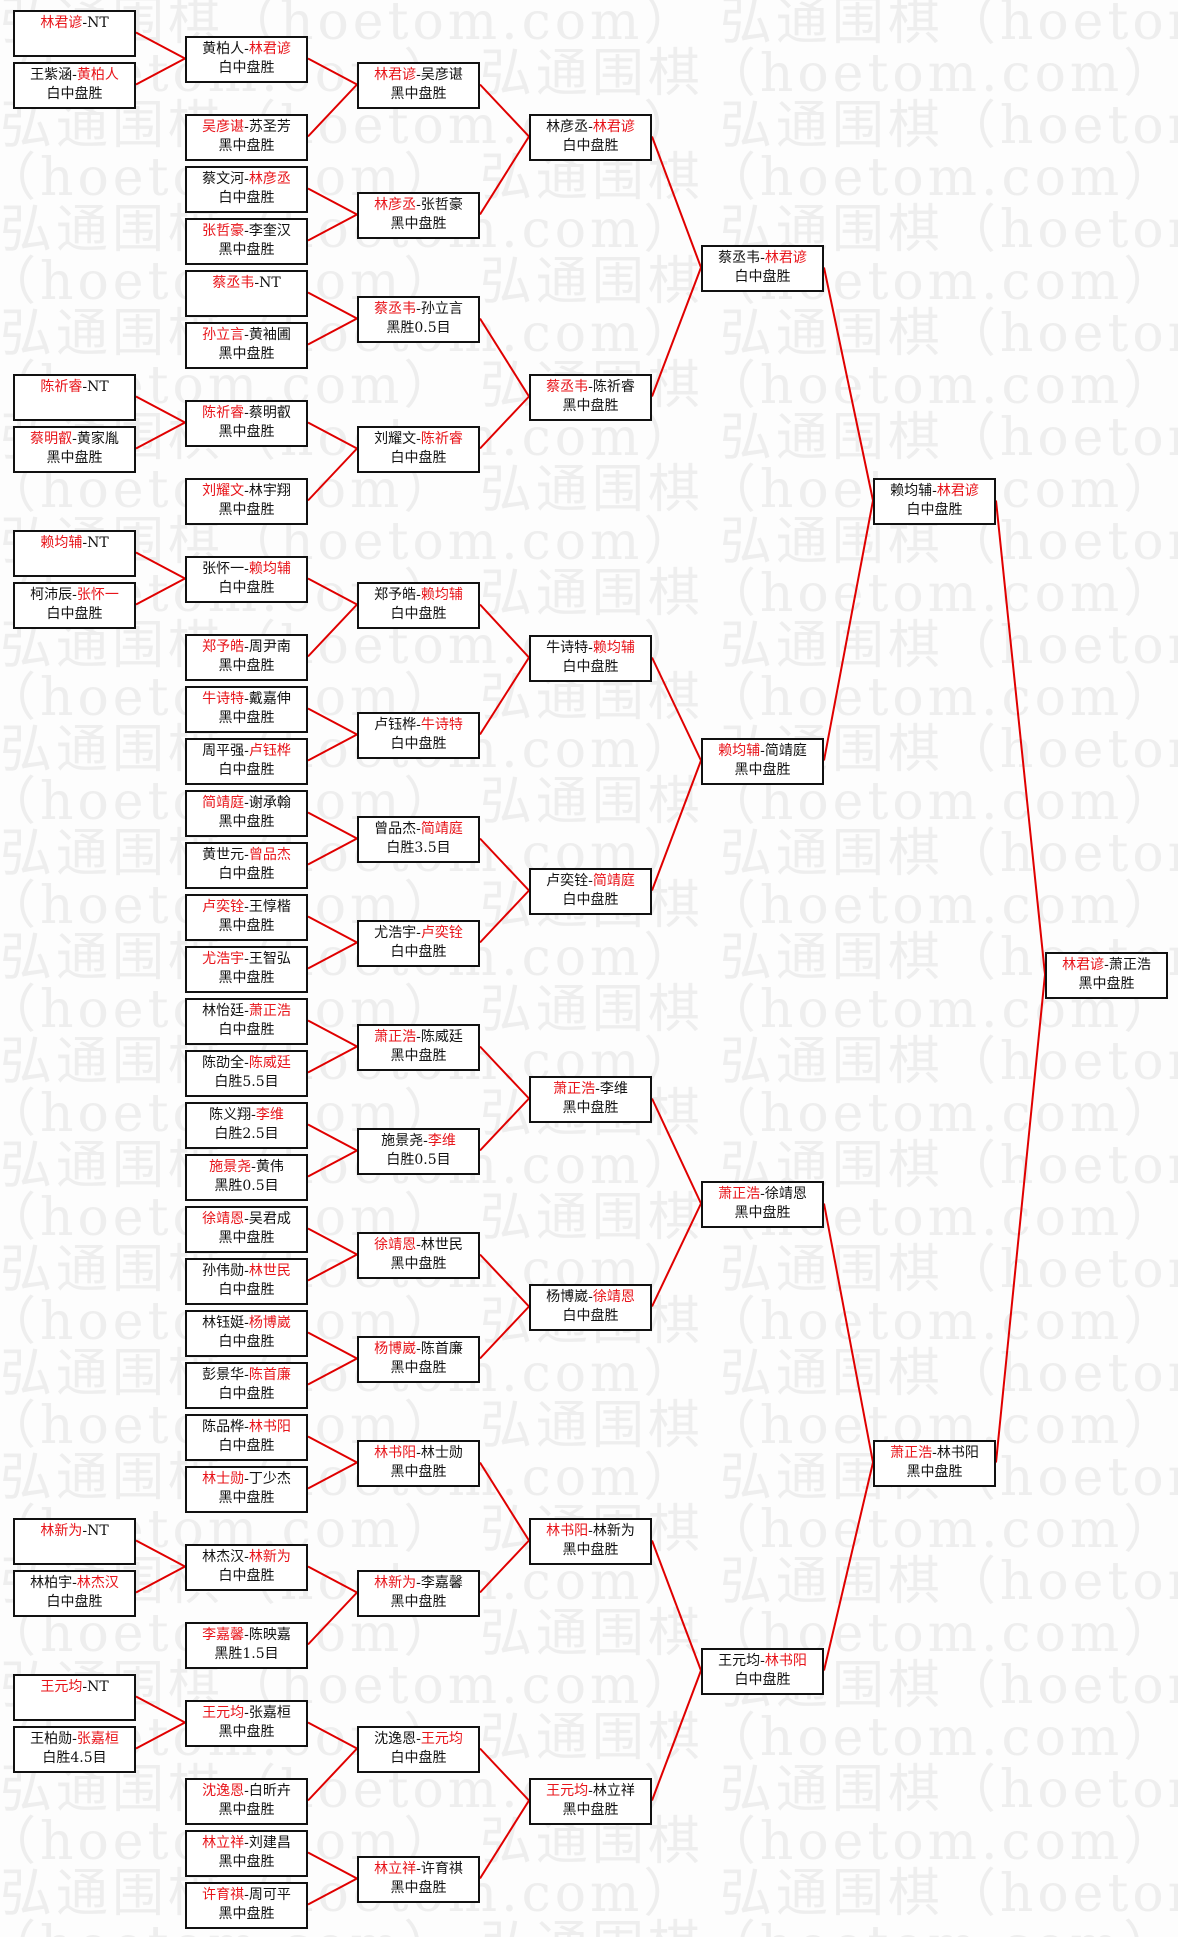  I want to click on player-1: 沈逸恩, so click(395, 1739).